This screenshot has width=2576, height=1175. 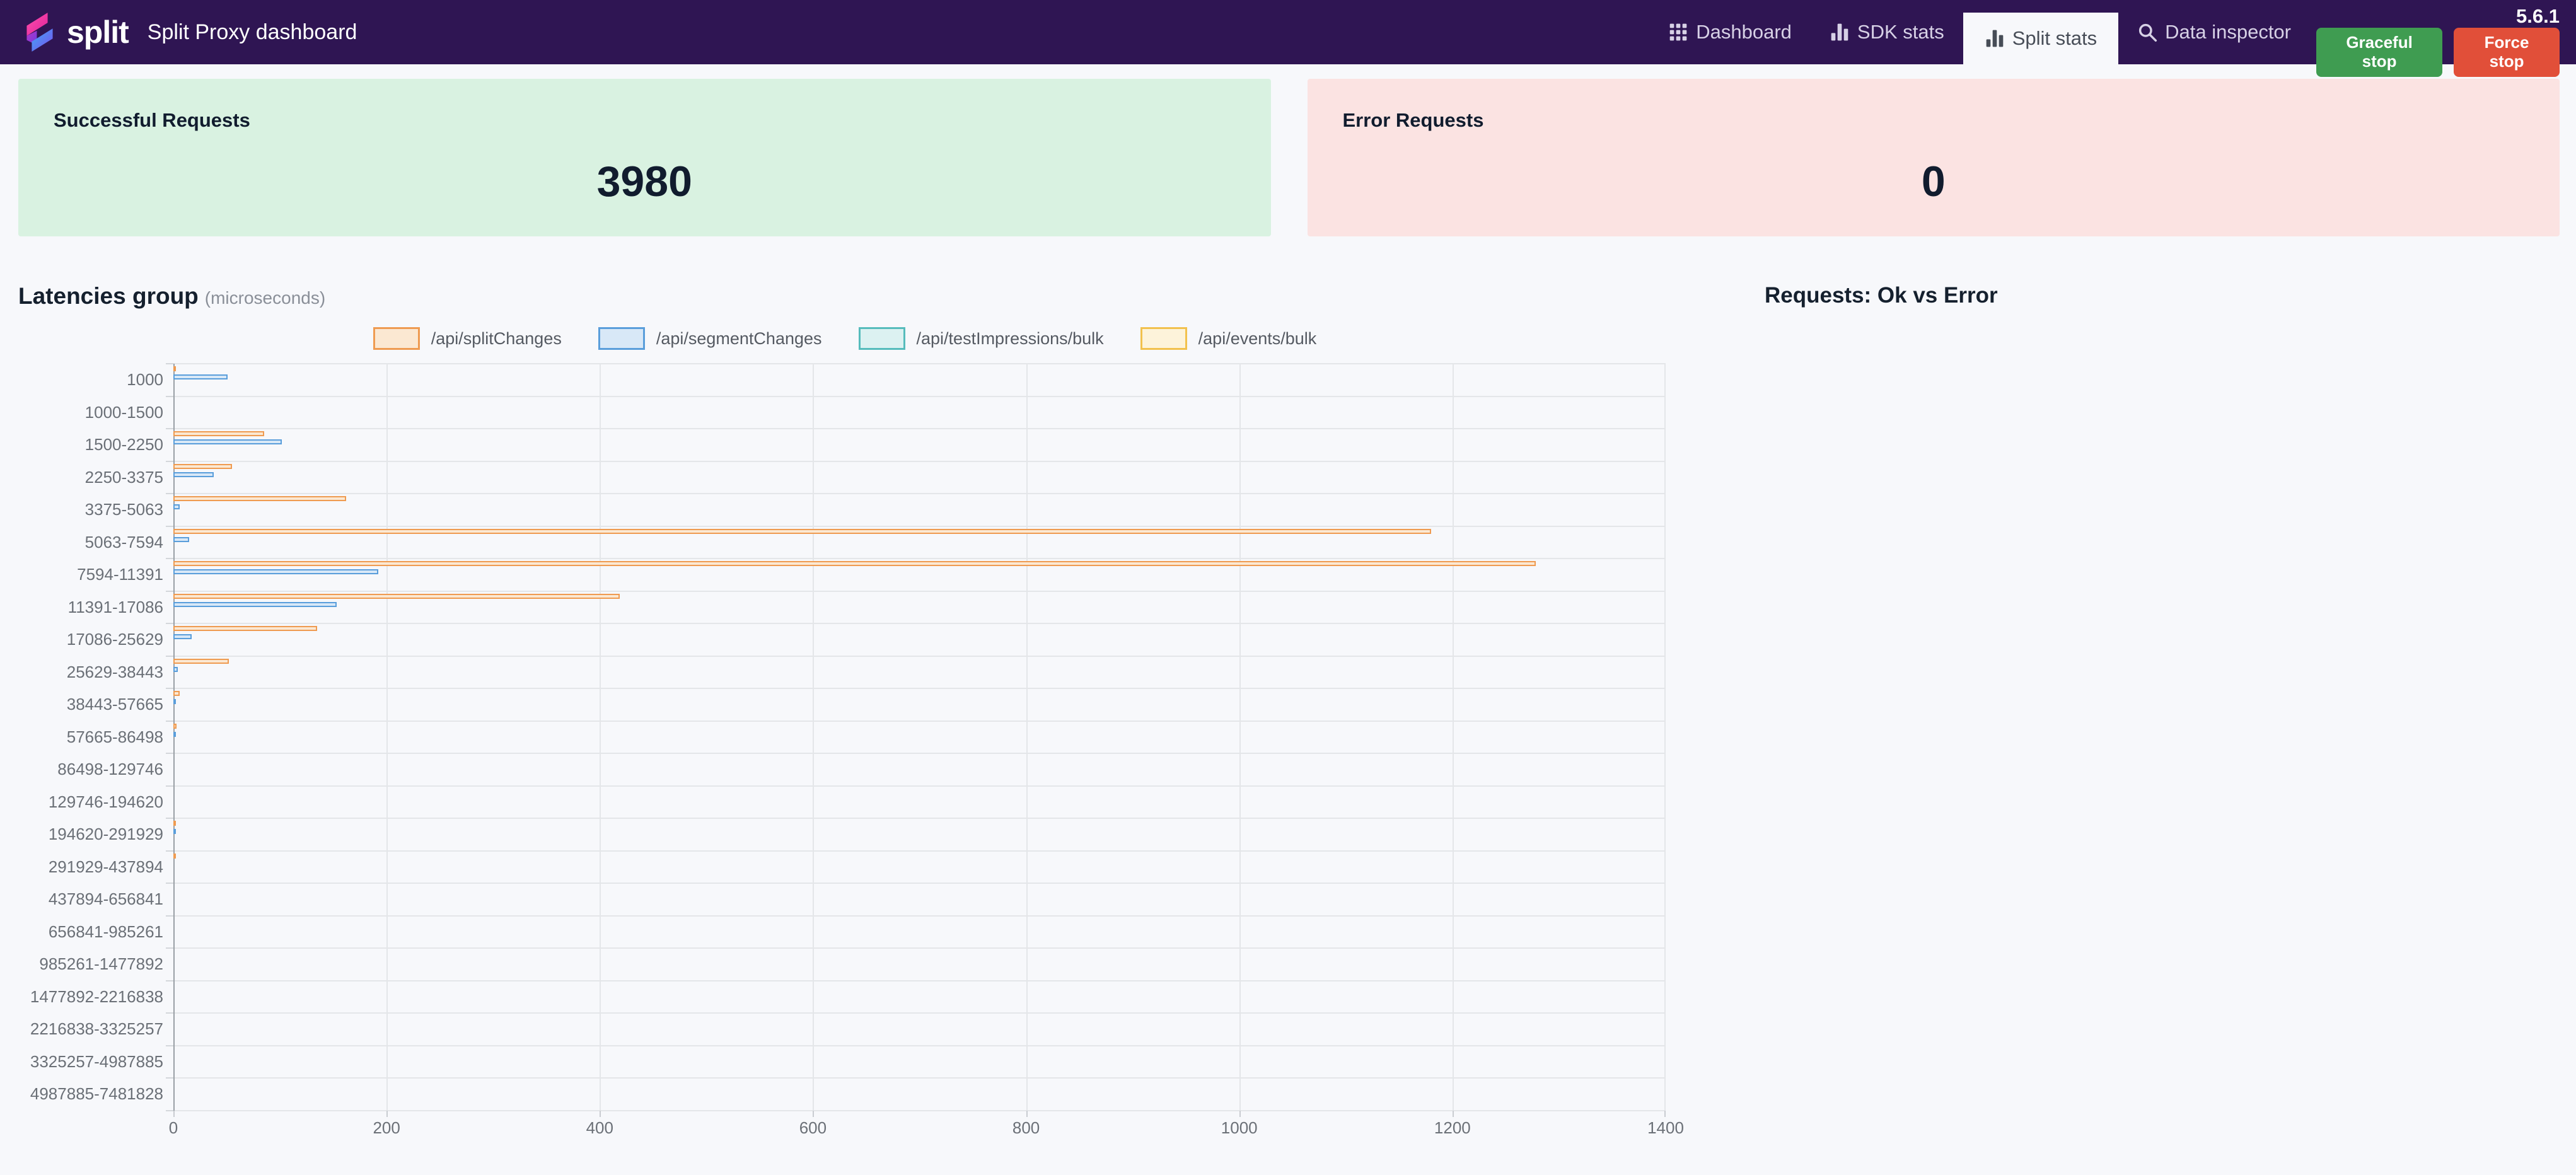 I want to click on y-axis-label: 1000, so click(x=145, y=380).